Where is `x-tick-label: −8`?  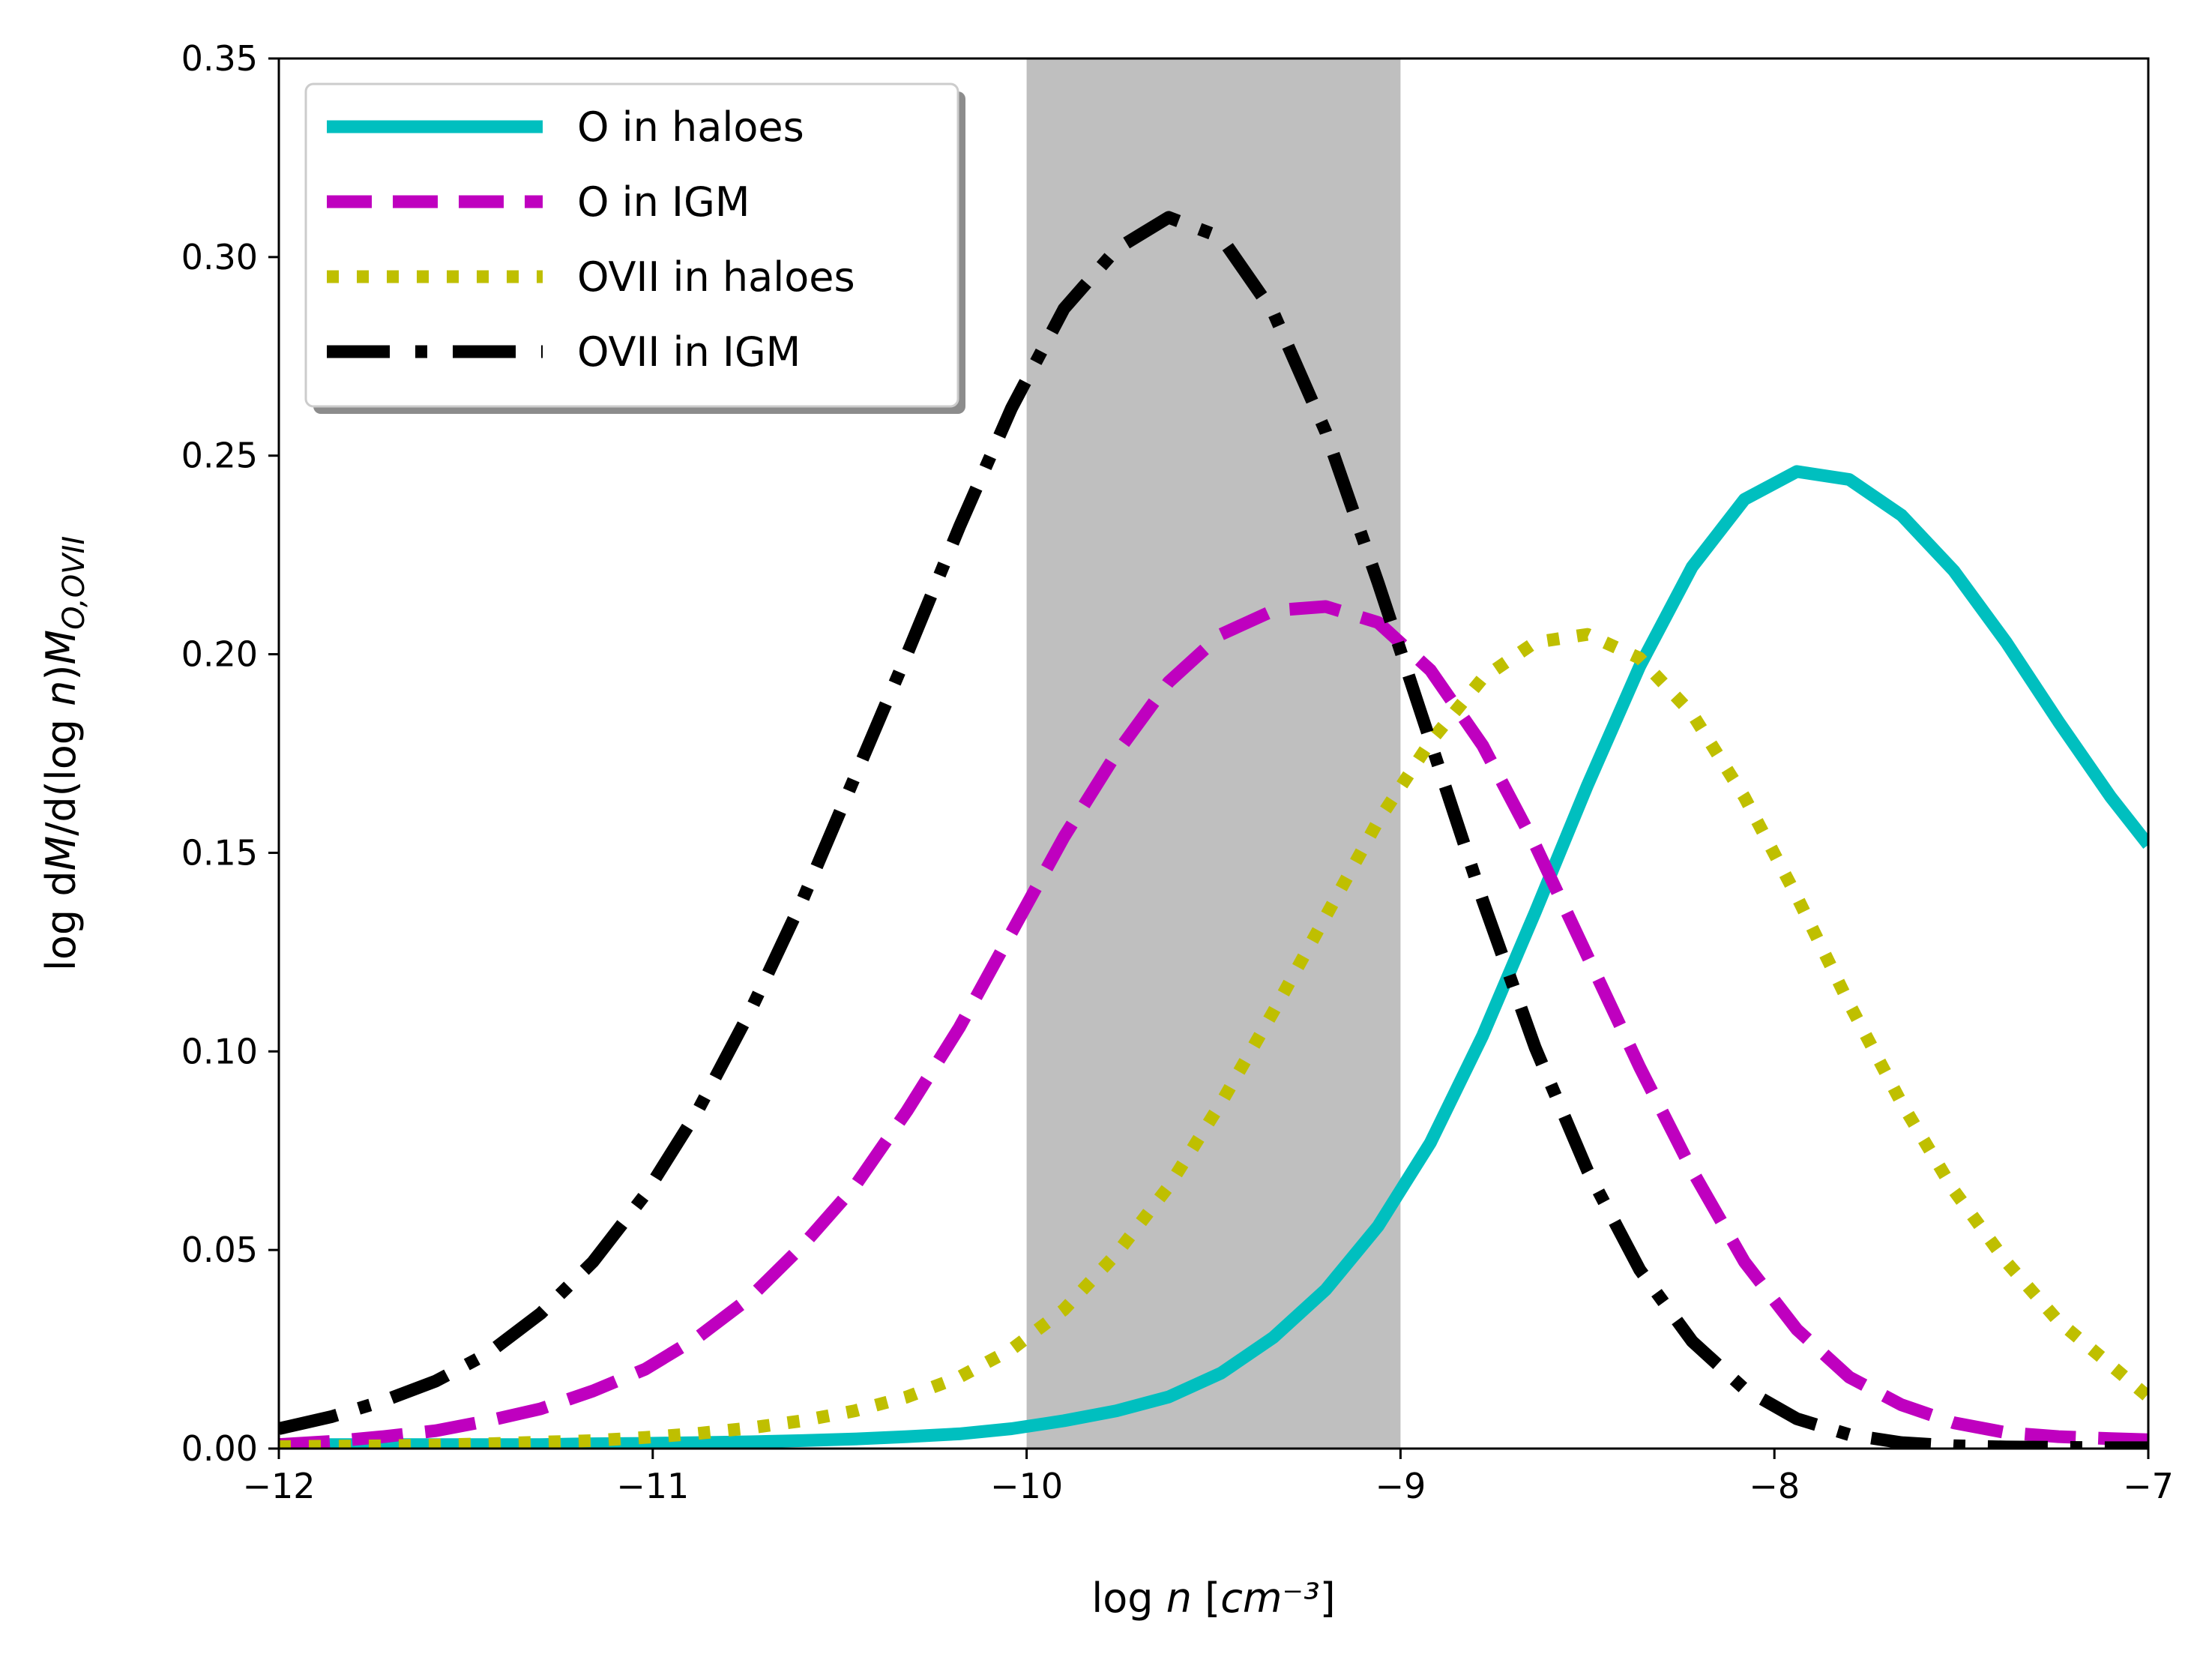
x-tick-label: −8 is located at coordinates (1774, 1486).